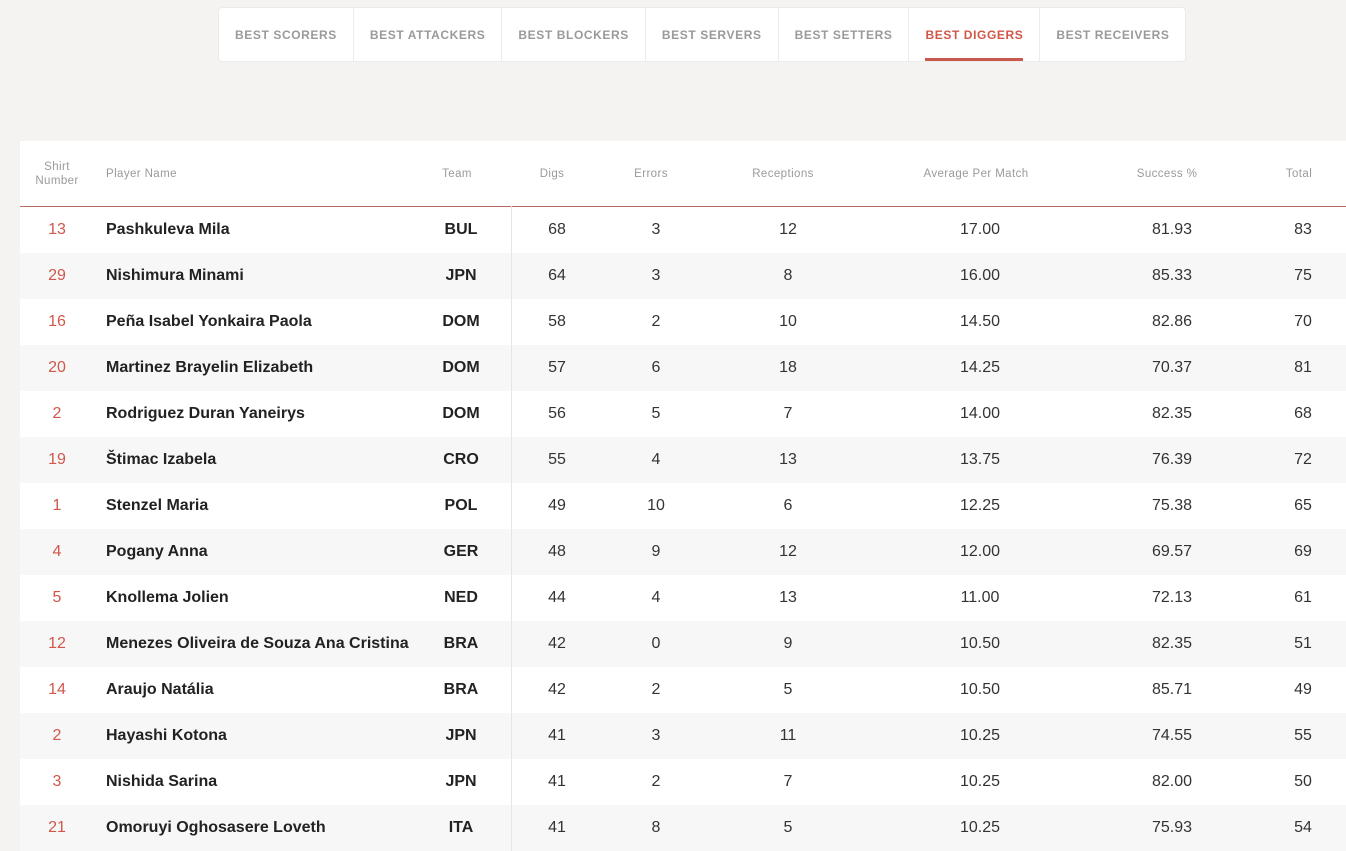 The height and width of the screenshot is (851, 1346). What do you see at coordinates (980, 505) in the screenshot?
I see `cell-average-per-match: 12.25` at bounding box center [980, 505].